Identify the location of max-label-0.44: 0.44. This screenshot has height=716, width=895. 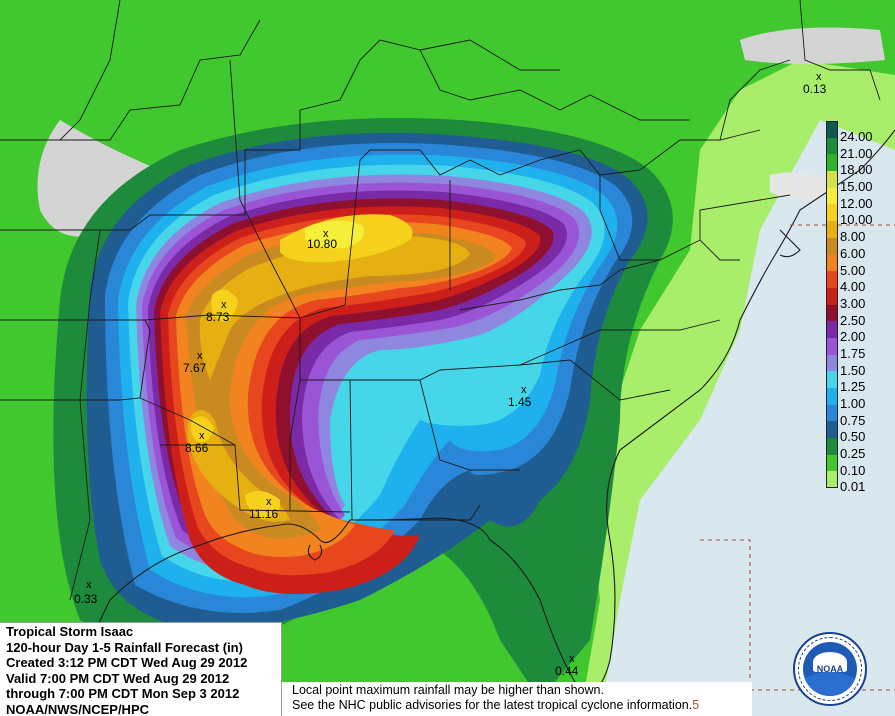
(567, 671).